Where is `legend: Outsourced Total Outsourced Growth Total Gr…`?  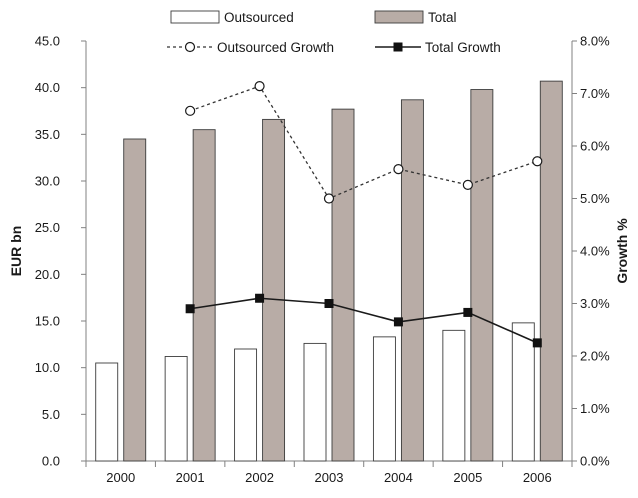
legend: Outsourced Total Outsourced Growth Total Gr… is located at coordinates (334, 32).